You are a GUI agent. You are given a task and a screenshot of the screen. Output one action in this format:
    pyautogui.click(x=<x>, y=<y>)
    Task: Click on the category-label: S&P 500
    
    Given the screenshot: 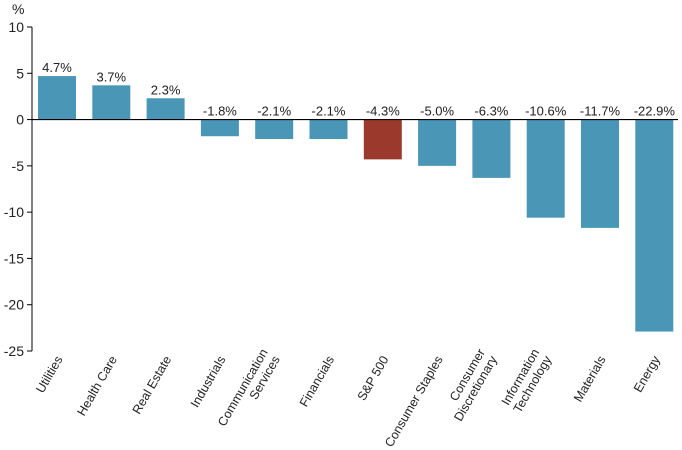 What is the action you would take?
    pyautogui.click(x=373, y=378)
    